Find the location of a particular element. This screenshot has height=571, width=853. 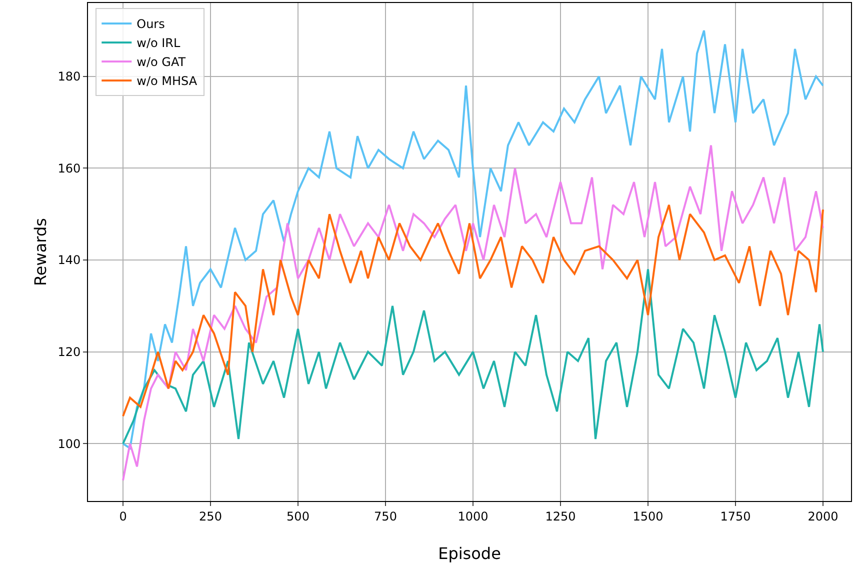

y-tick-label: 180 is located at coordinates (69, 77).